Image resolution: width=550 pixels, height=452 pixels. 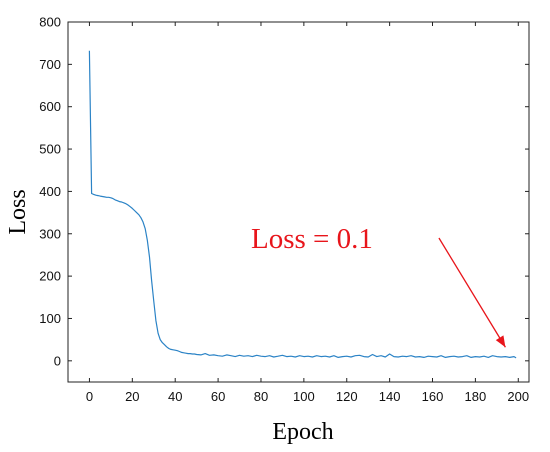 I want to click on loss-annotation-text: Loss = 0.1, so click(x=312, y=239).